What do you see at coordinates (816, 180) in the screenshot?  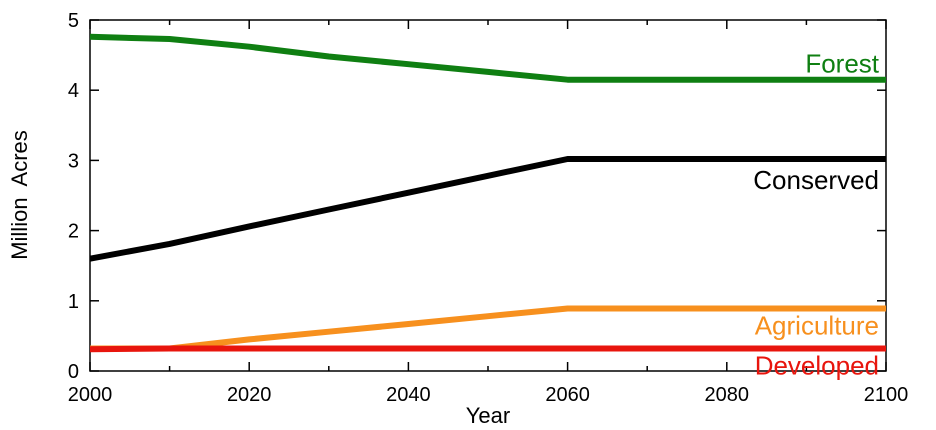 I see `series-label-conserved: Conserved` at bounding box center [816, 180].